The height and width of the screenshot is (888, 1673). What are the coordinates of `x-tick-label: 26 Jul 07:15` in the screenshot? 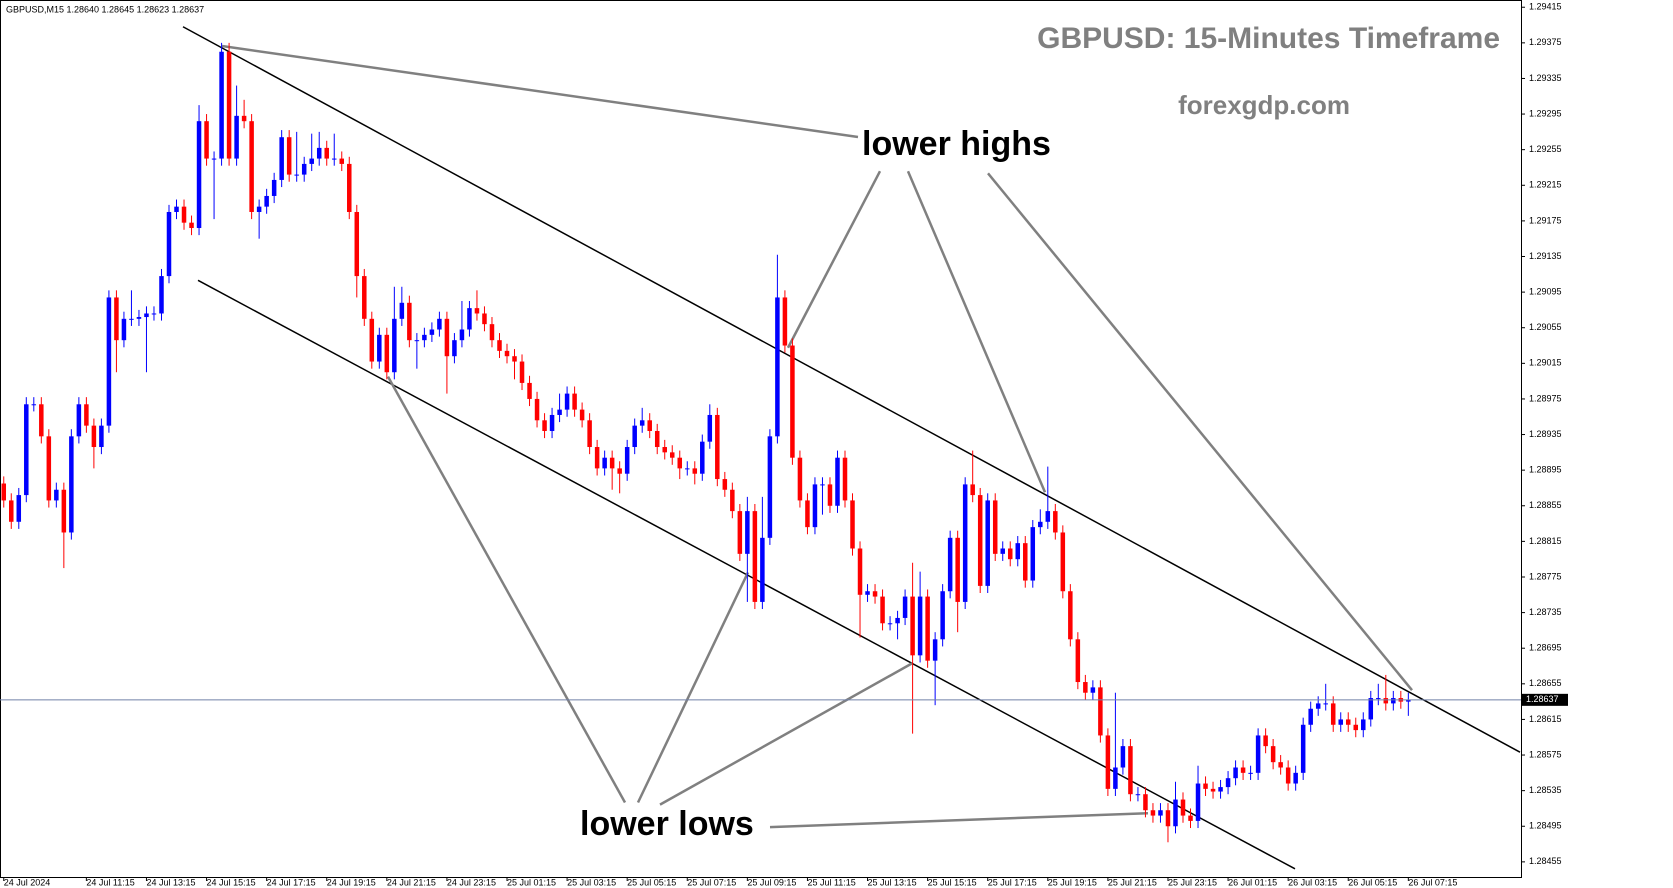 It's located at (1432, 882).